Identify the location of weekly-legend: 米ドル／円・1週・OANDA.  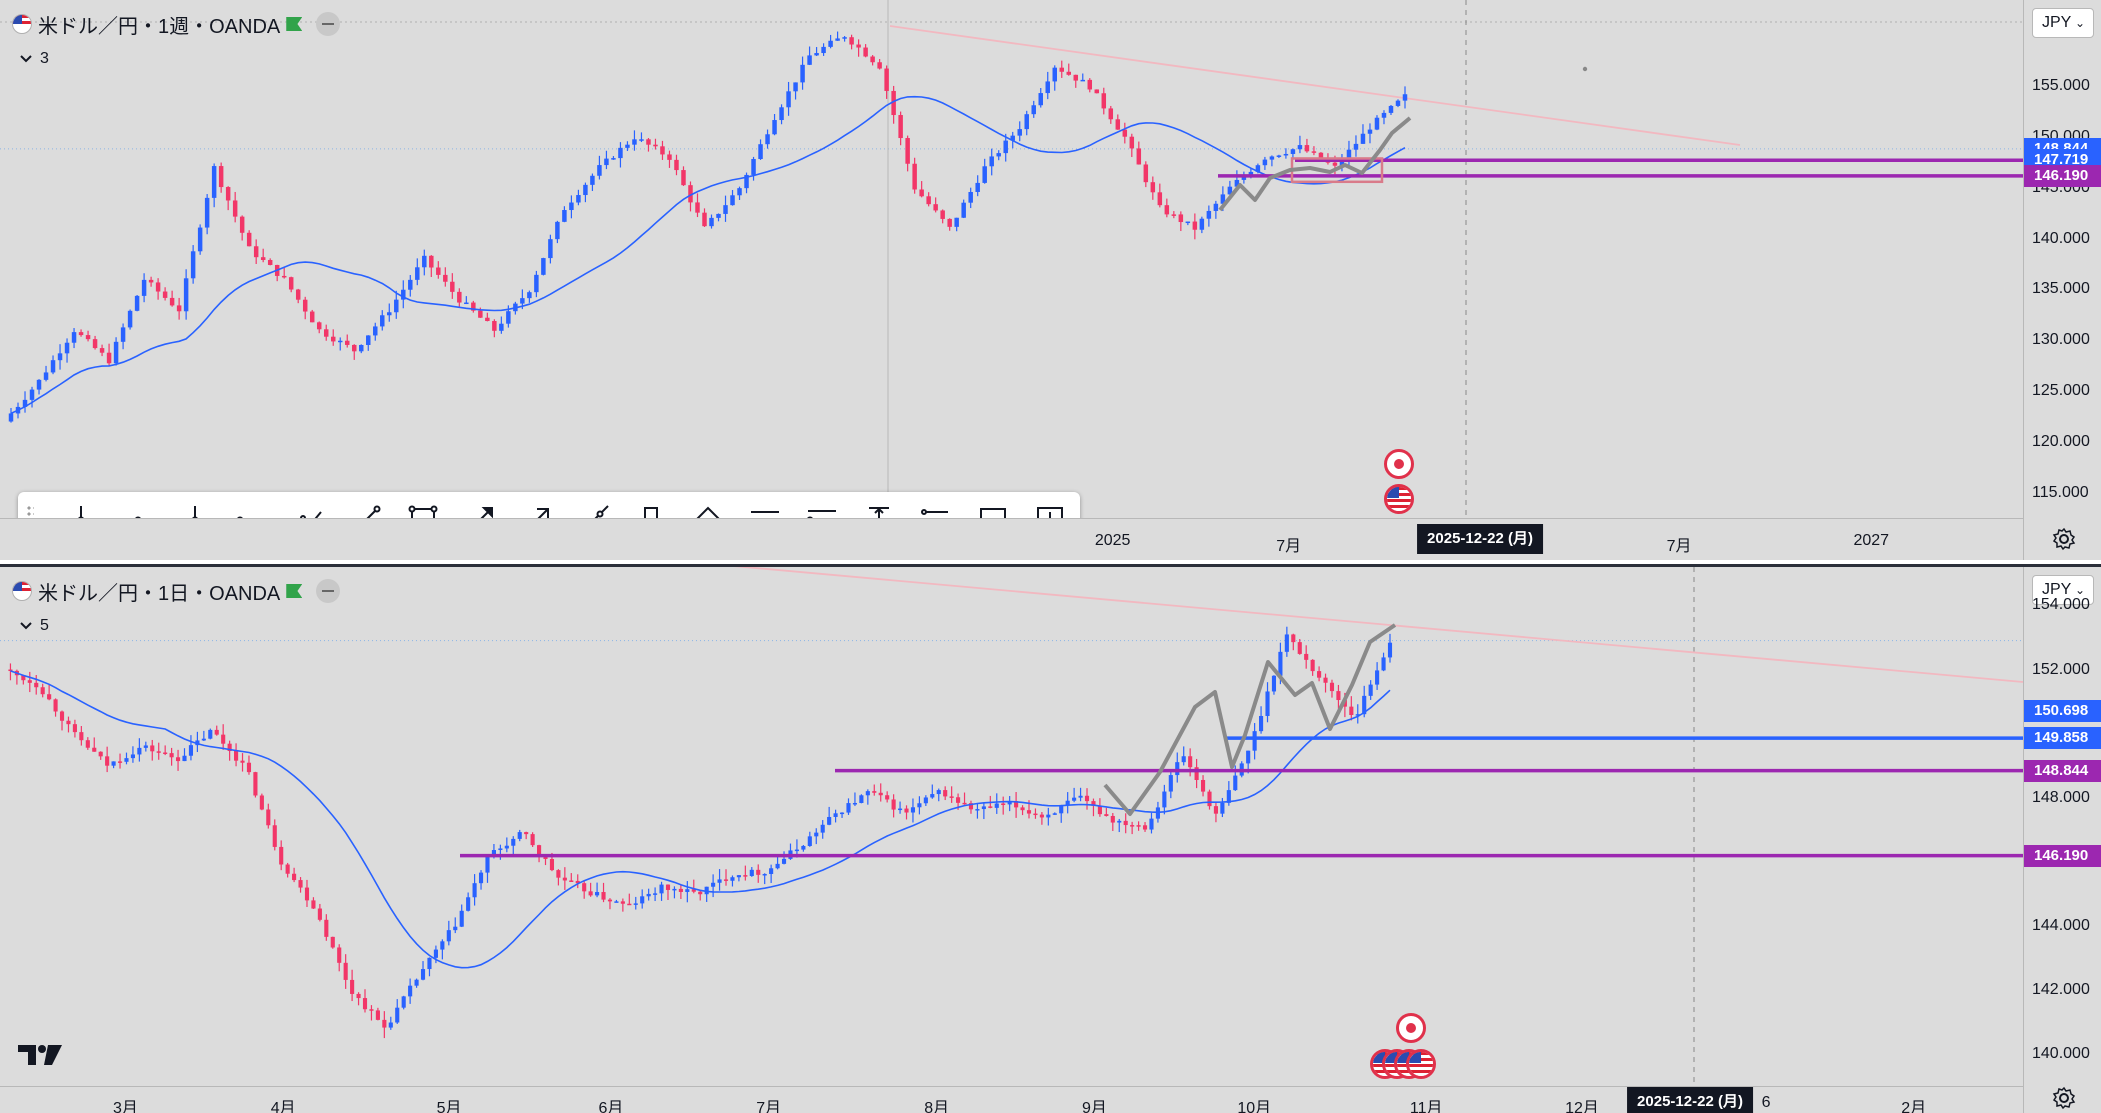
(176, 24).